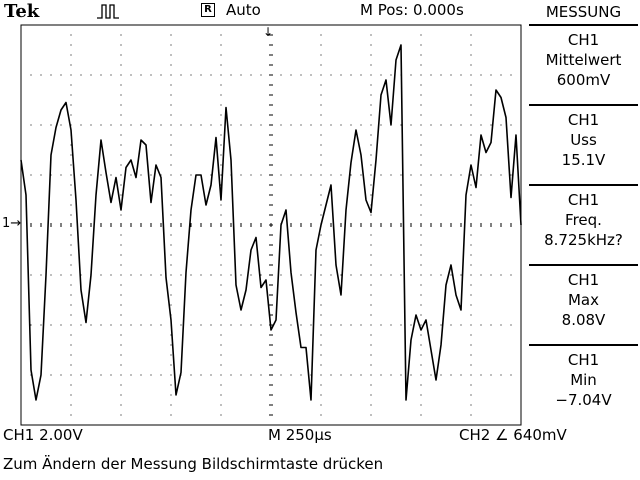 This screenshot has width=640, height=480. I want to click on measurement-type: Min, so click(583, 380).